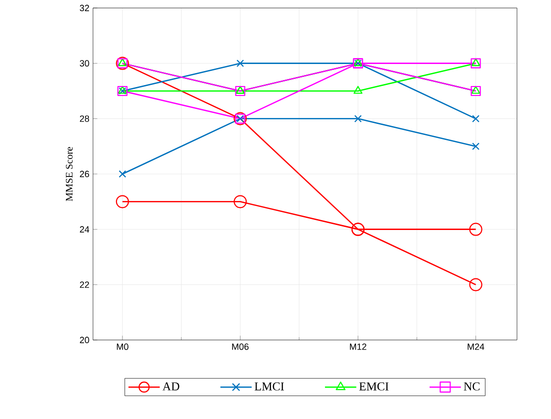  I want to click on legend-label: LMCI, so click(269, 386).